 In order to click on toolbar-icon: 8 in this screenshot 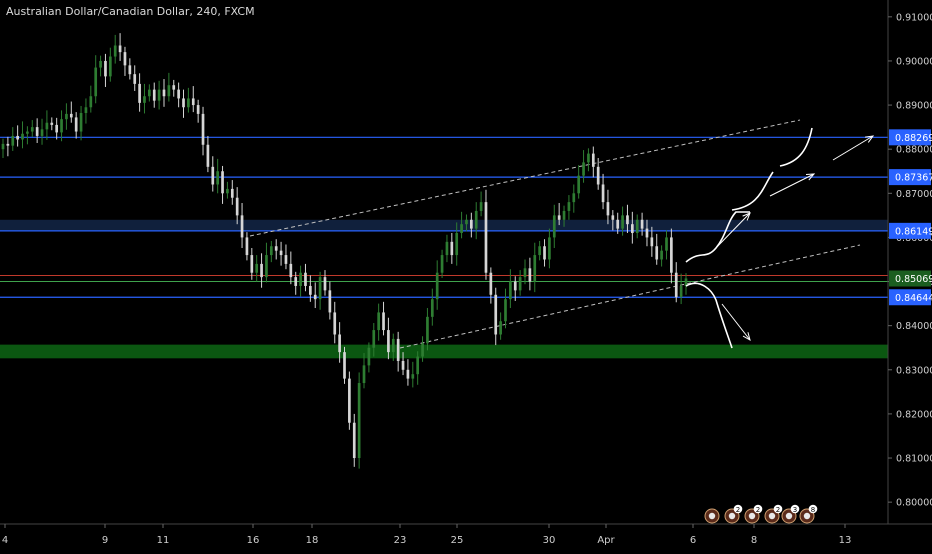, I will do `click(808, 514)`.